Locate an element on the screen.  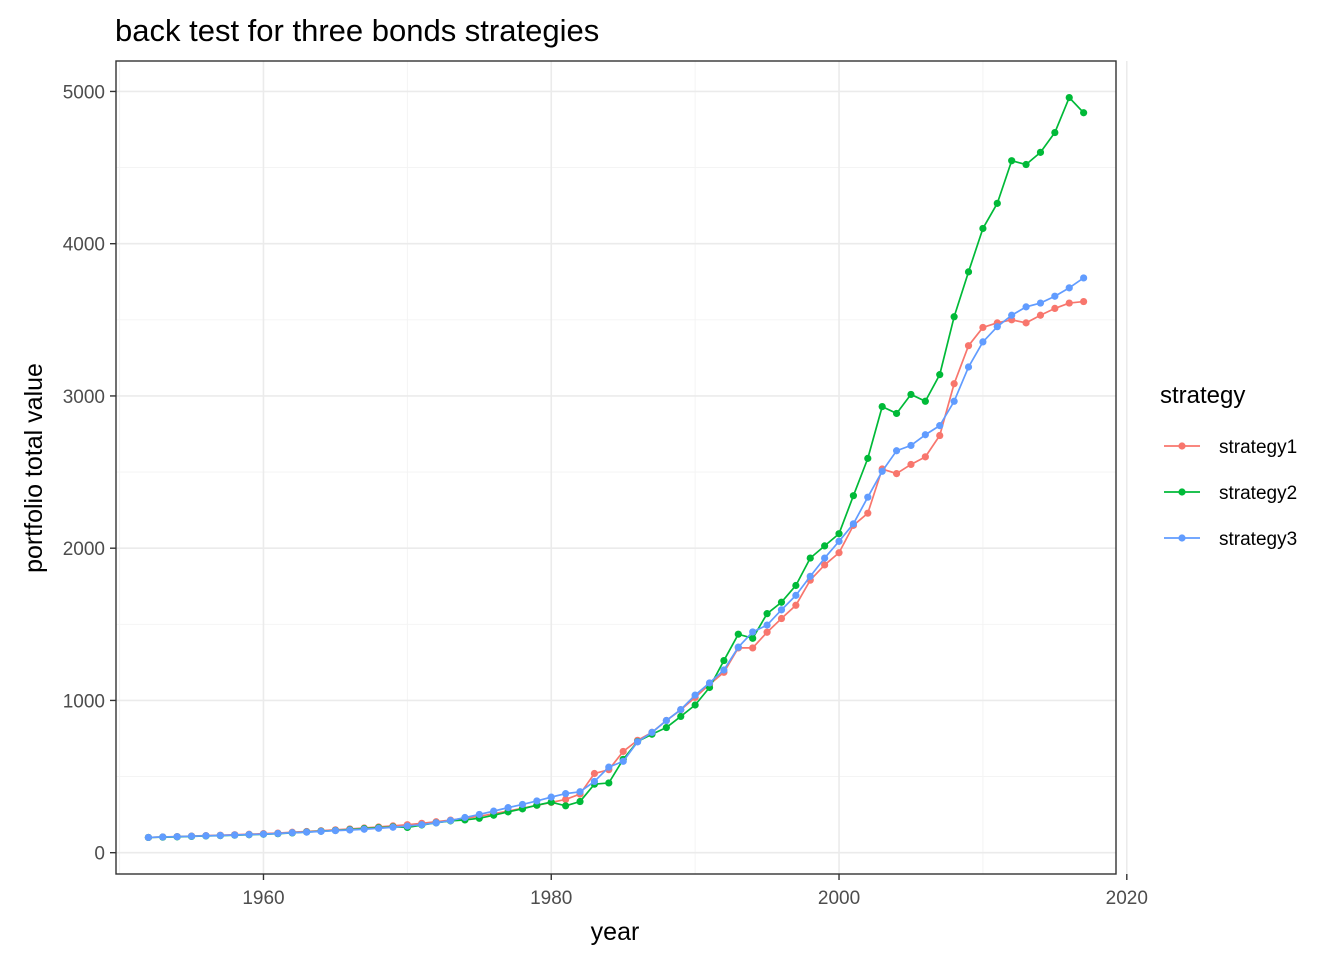
legend-item-strategy1: strategy1 is located at coordinates (1230, 447).